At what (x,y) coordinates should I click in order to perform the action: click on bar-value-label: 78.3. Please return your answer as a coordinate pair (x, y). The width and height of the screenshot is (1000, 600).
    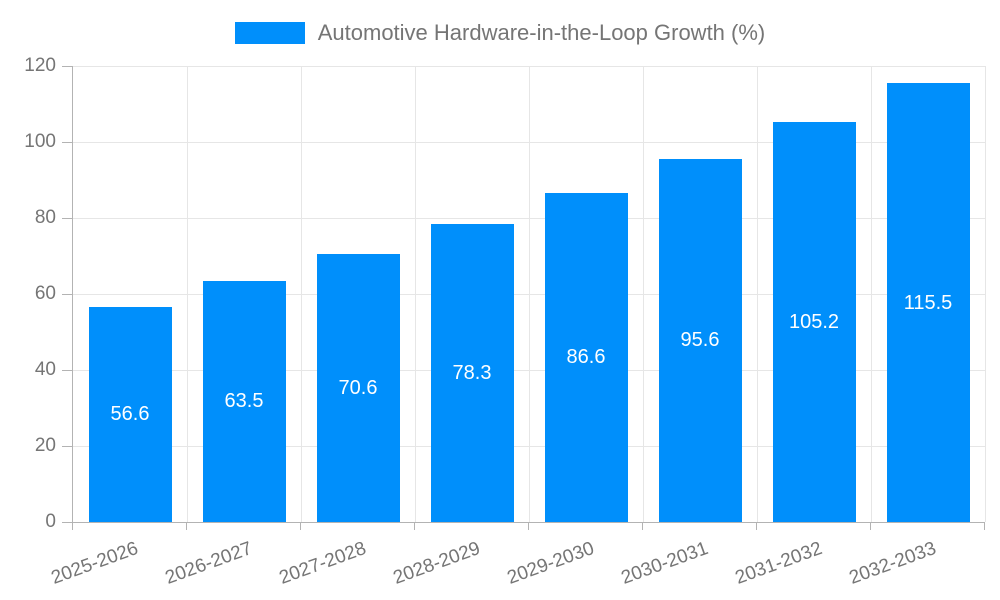
    Looking at the image, I should click on (472, 373).